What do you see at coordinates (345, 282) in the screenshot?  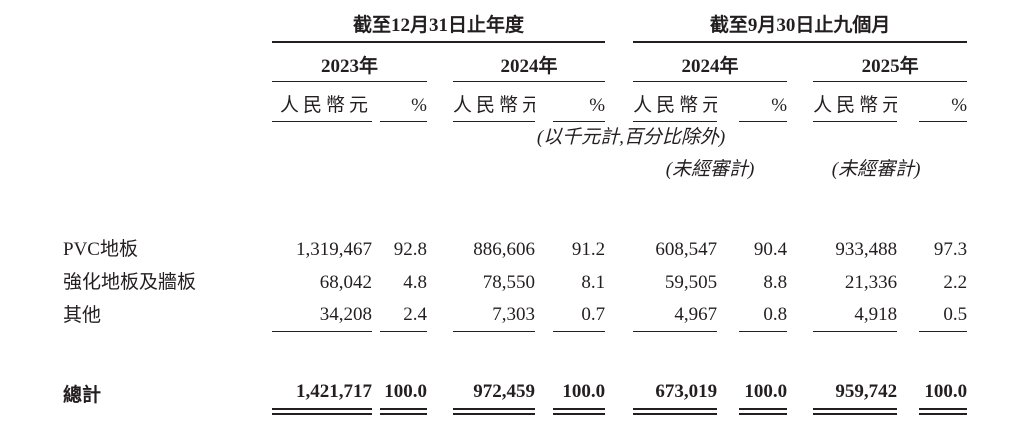 I see `value-cell: 68,042` at bounding box center [345, 282].